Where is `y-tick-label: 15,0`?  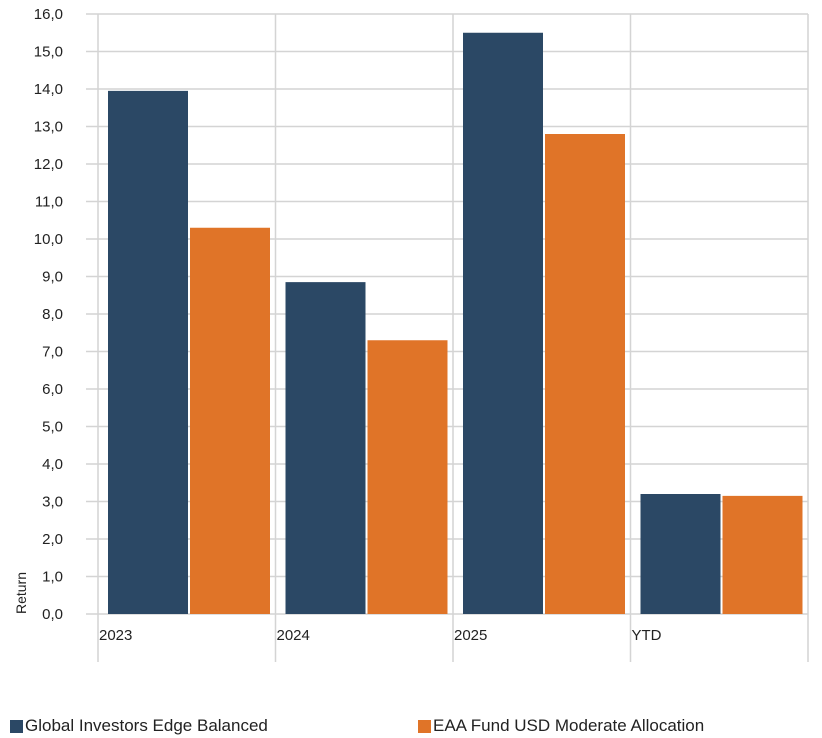
y-tick-label: 15,0 is located at coordinates (48, 52).